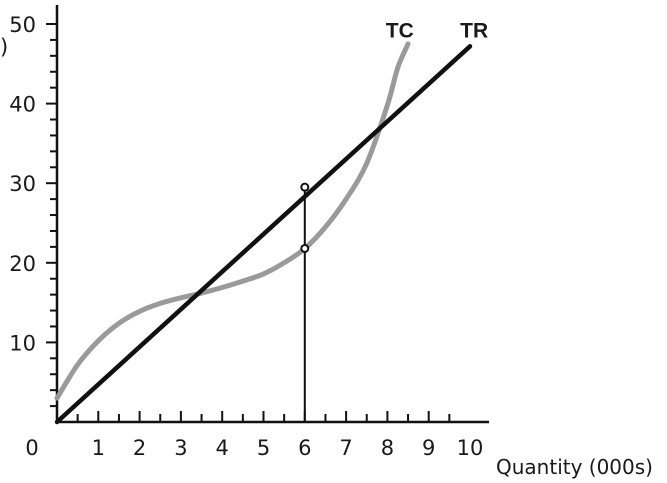 The width and height of the screenshot is (667, 483). What do you see at coordinates (22, 343) in the screenshot?
I see `y-tick-label: 10` at bounding box center [22, 343].